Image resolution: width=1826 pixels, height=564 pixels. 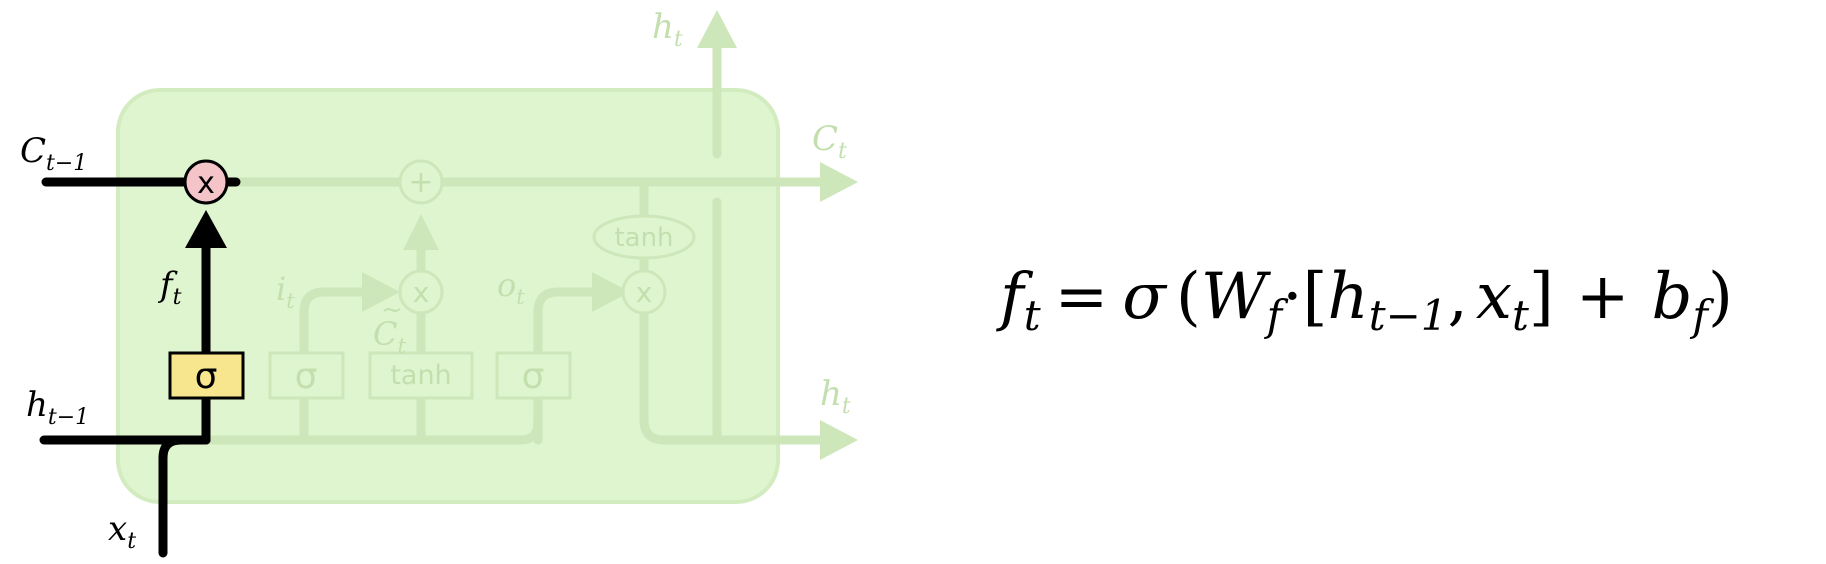 I want to click on input-sigma-label: σ, so click(x=306, y=376).